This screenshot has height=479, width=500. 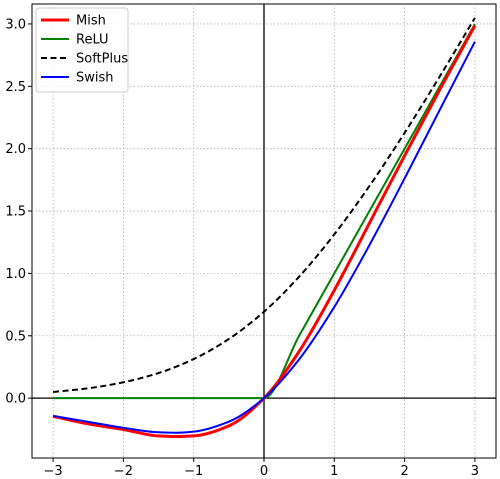 I want to click on x-tick-label: −1, so click(x=193, y=471).